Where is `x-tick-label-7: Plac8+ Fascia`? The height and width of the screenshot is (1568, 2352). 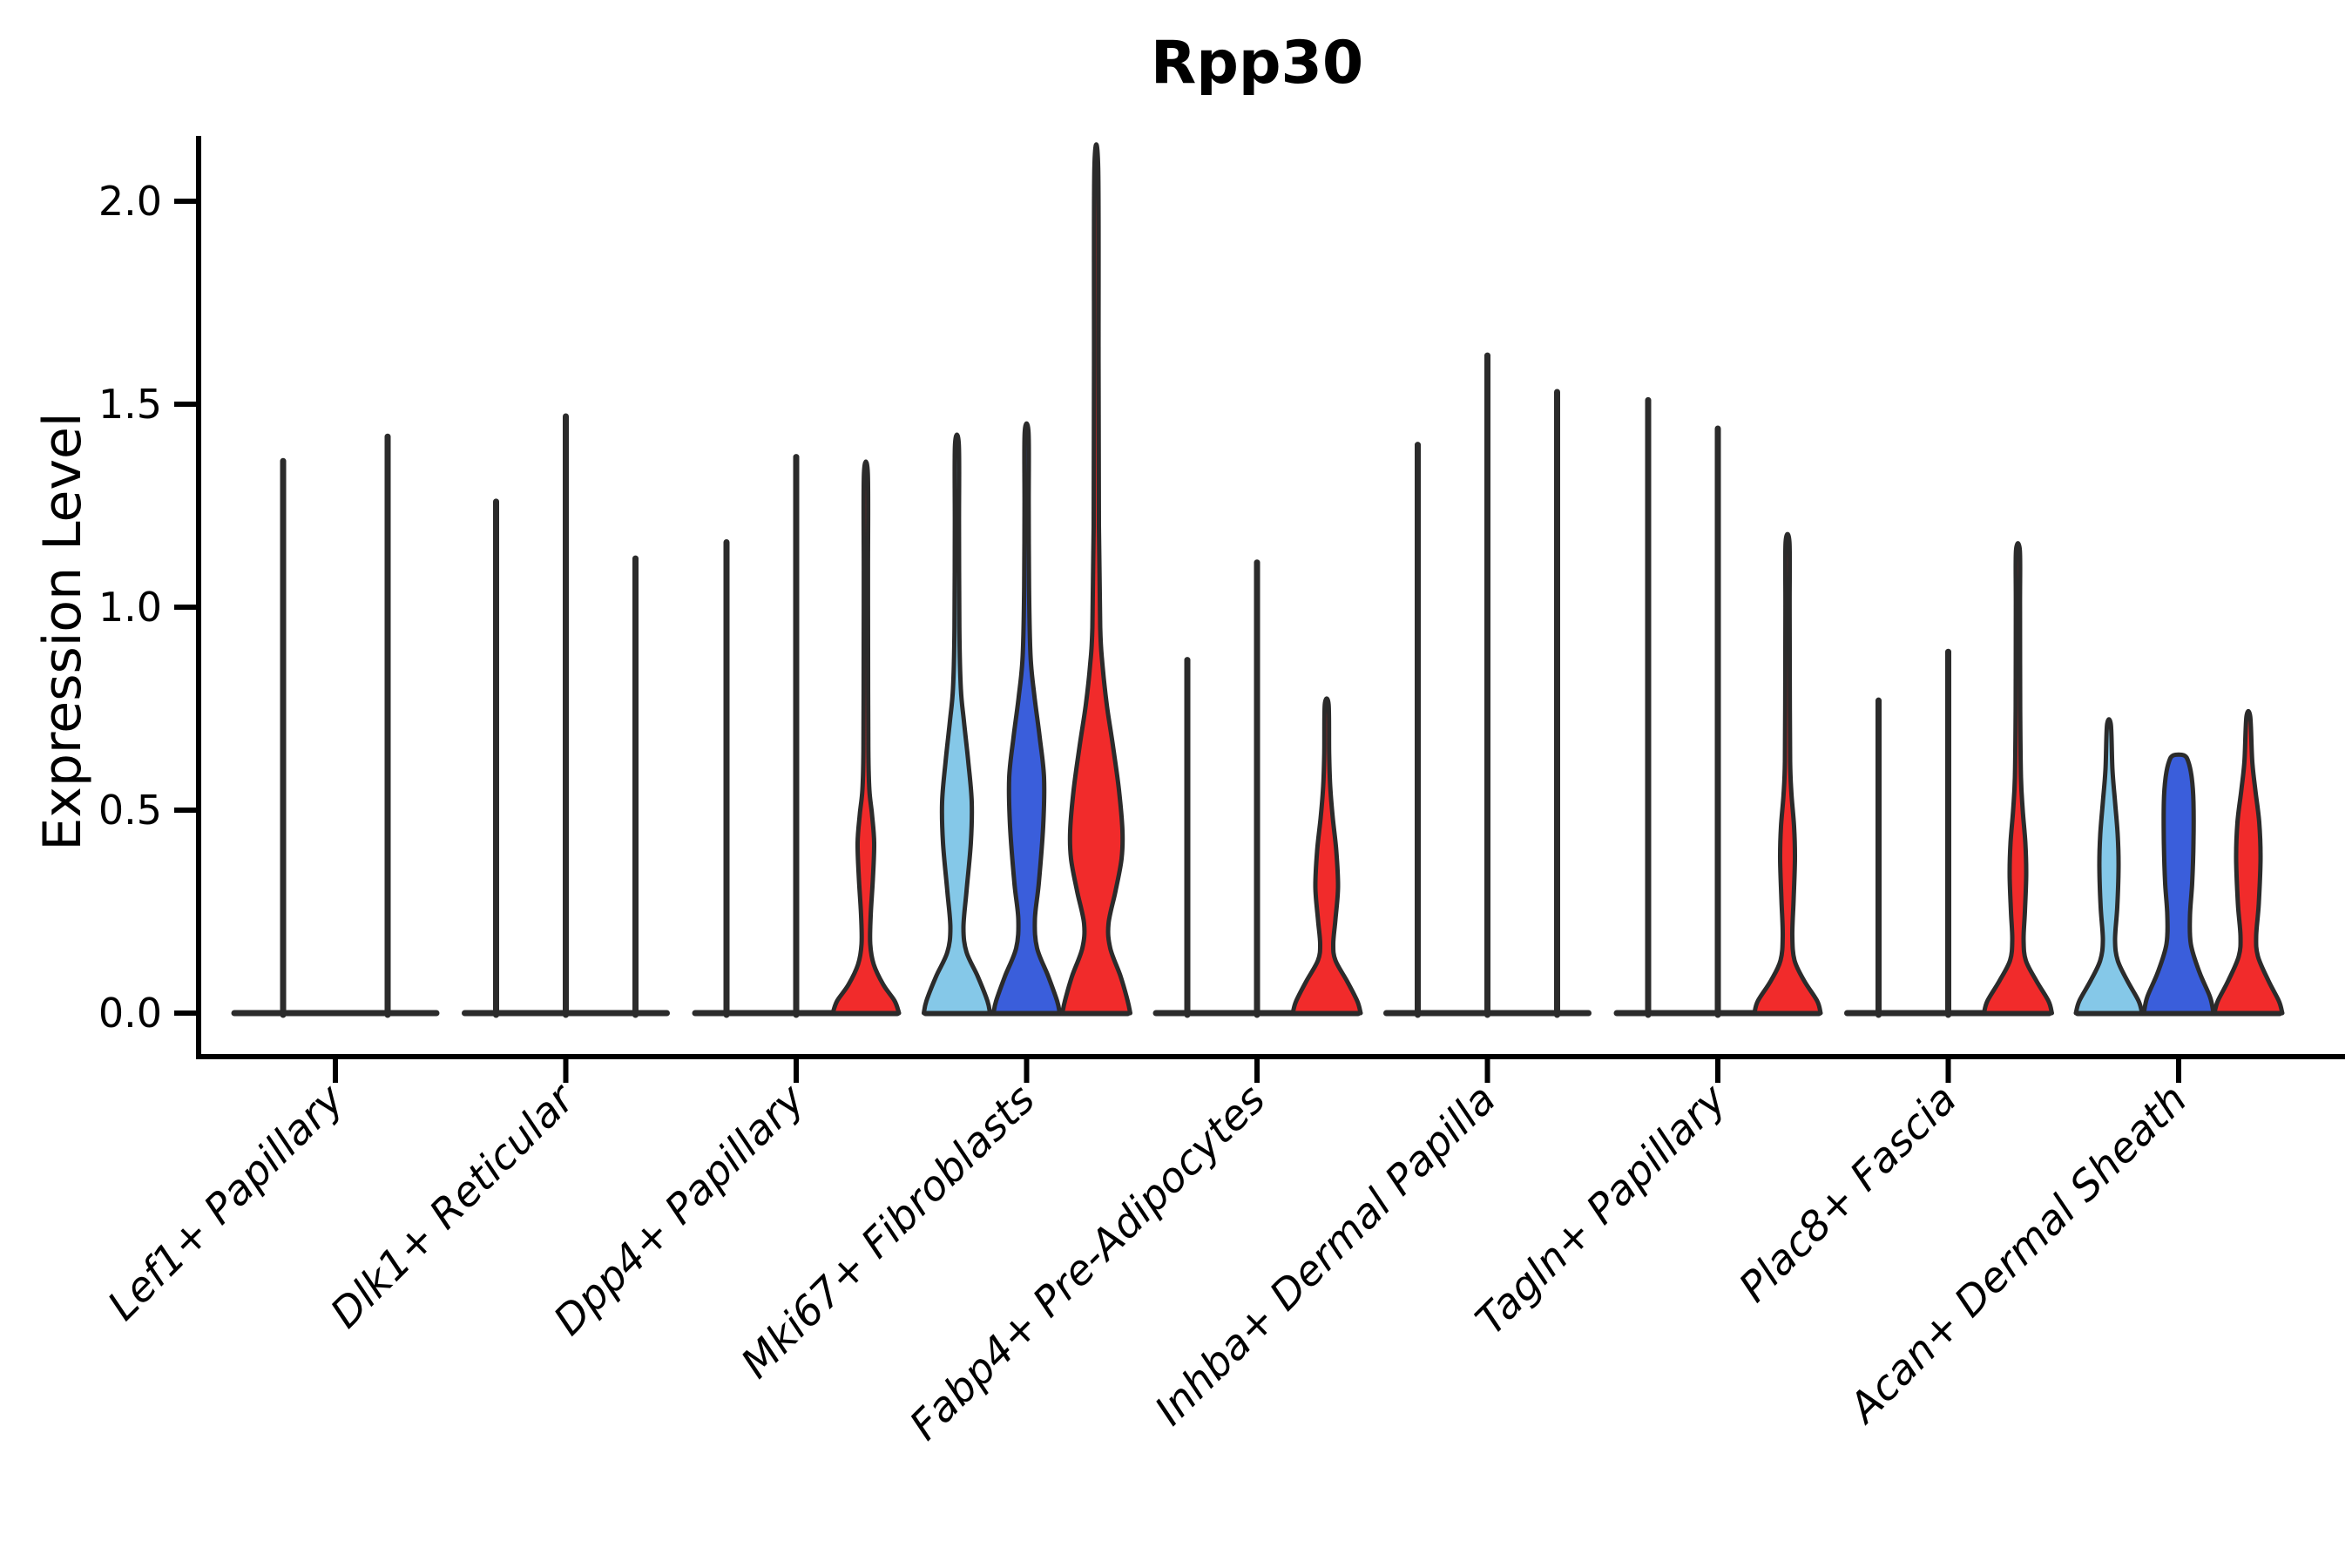
x-tick-label-7: Plac8+ Fascia is located at coordinates (1848, 1194).